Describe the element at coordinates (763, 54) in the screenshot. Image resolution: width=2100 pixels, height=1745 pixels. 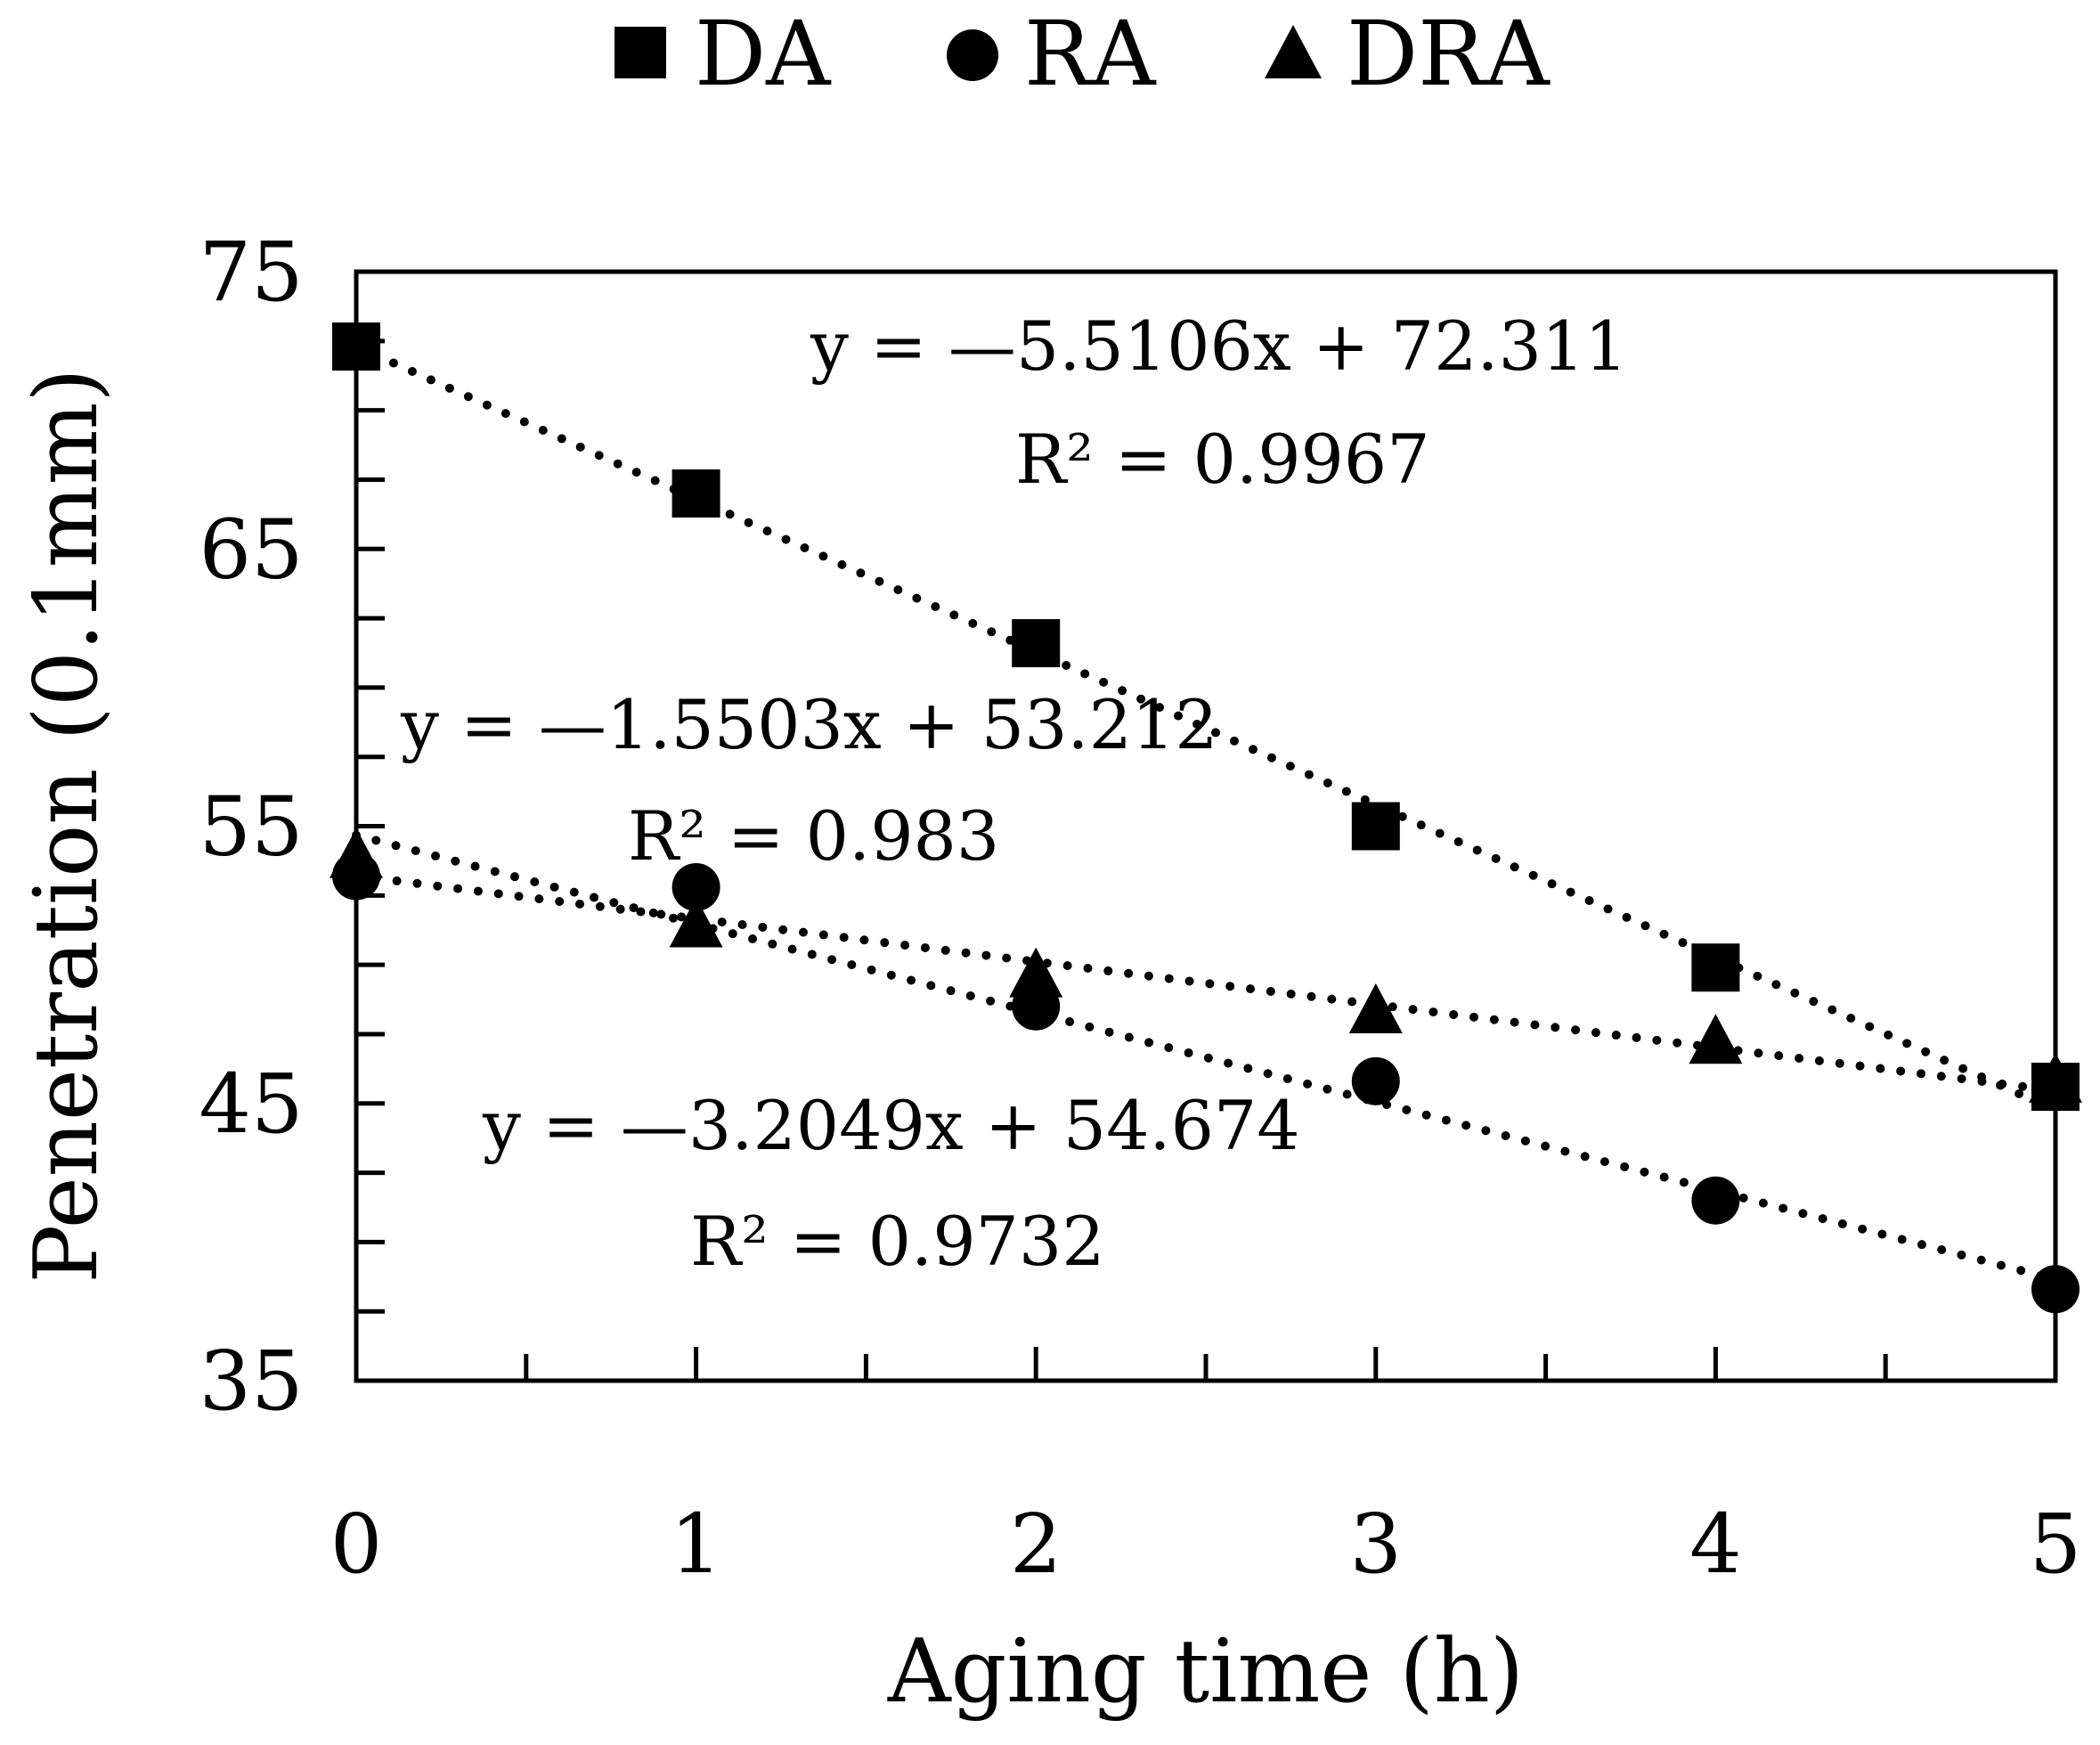
I see `legend-label-da: DA` at that location.